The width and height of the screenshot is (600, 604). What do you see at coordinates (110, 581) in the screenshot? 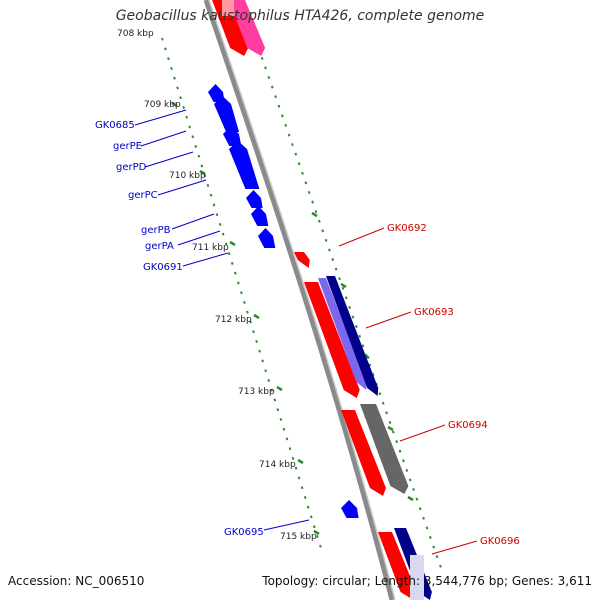
I see `accession-value: NC_006510` at bounding box center [110, 581].